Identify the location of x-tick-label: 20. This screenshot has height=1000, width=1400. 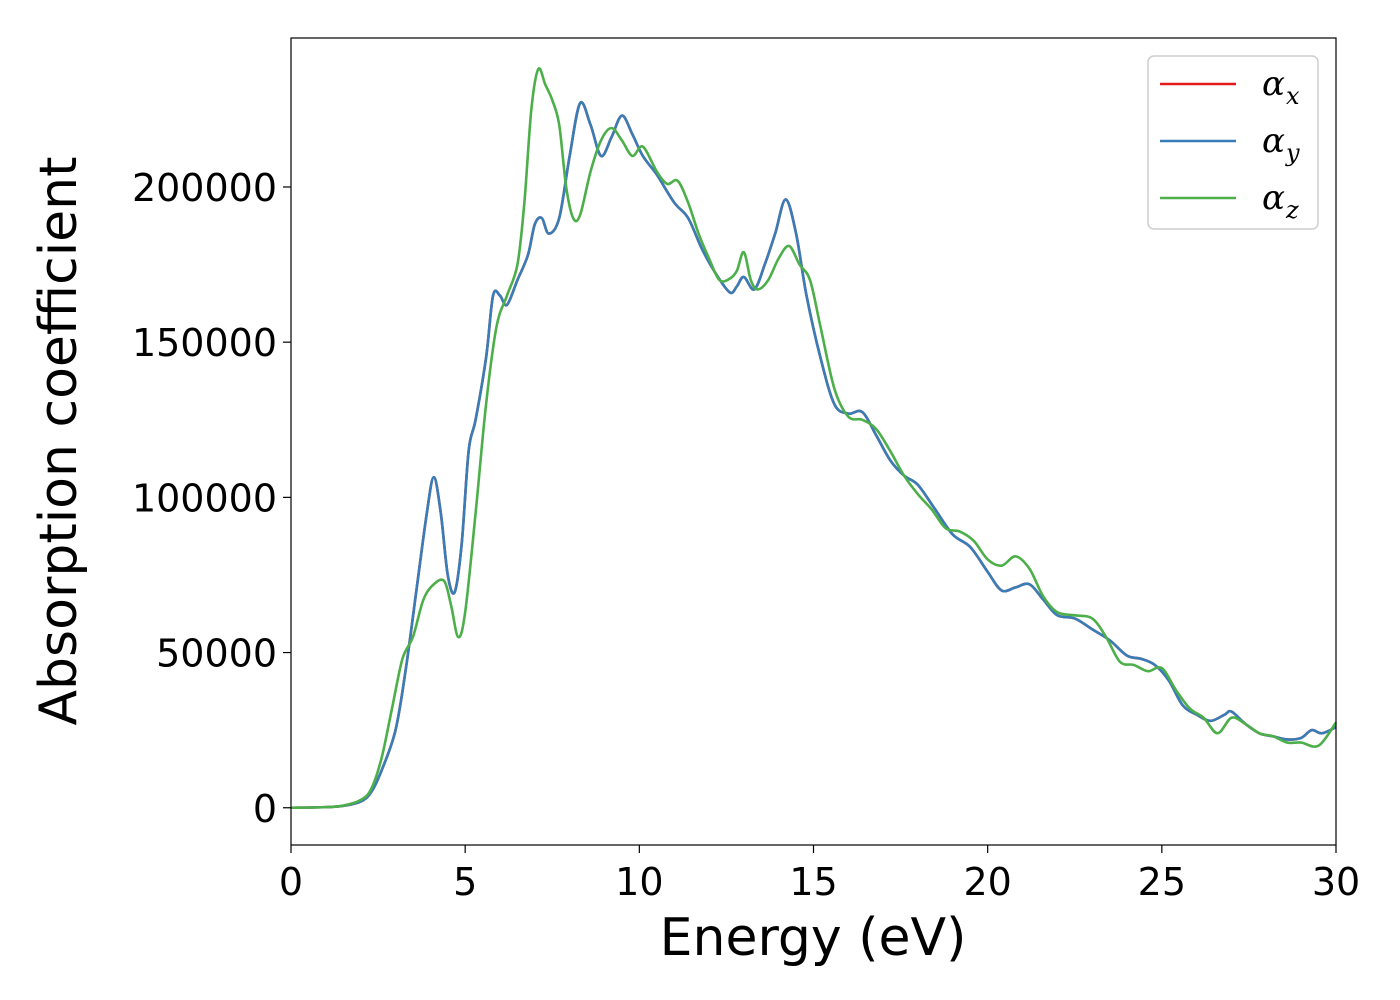
(987, 882).